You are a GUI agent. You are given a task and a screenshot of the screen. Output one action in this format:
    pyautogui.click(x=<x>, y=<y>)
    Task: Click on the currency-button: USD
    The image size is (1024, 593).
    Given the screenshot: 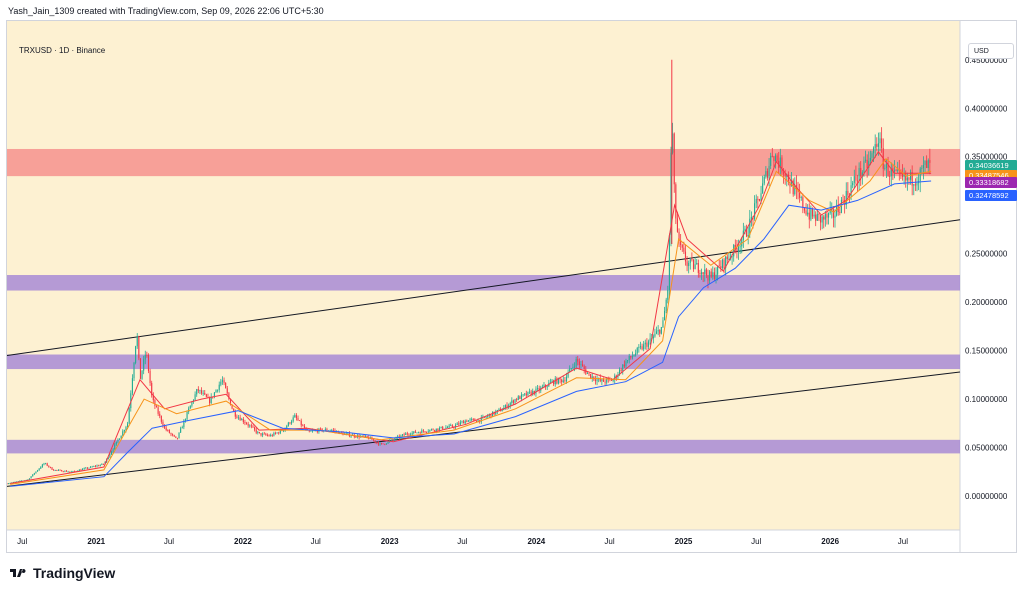 What is the action you would take?
    pyautogui.click(x=991, y=51)
    